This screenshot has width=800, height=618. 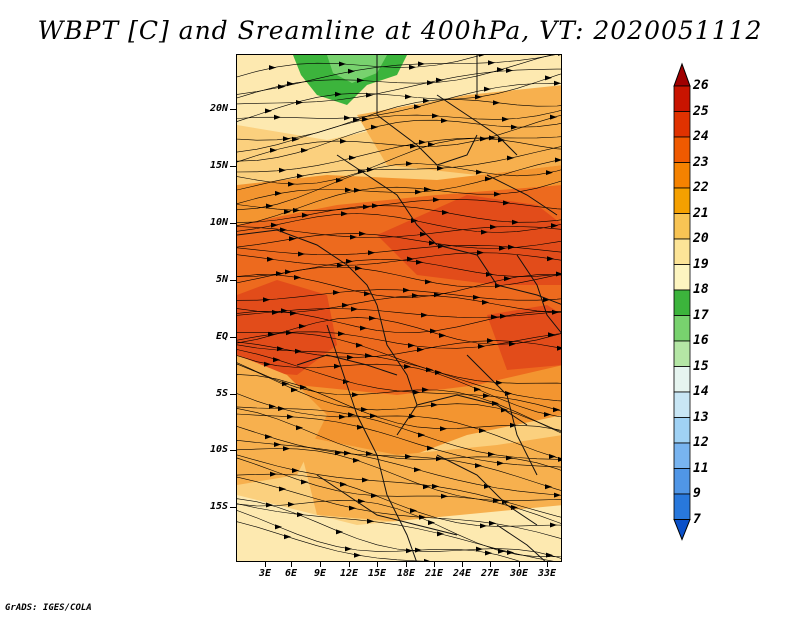 I want to click on colorbar-label: 16, so click(x=701, y=340).